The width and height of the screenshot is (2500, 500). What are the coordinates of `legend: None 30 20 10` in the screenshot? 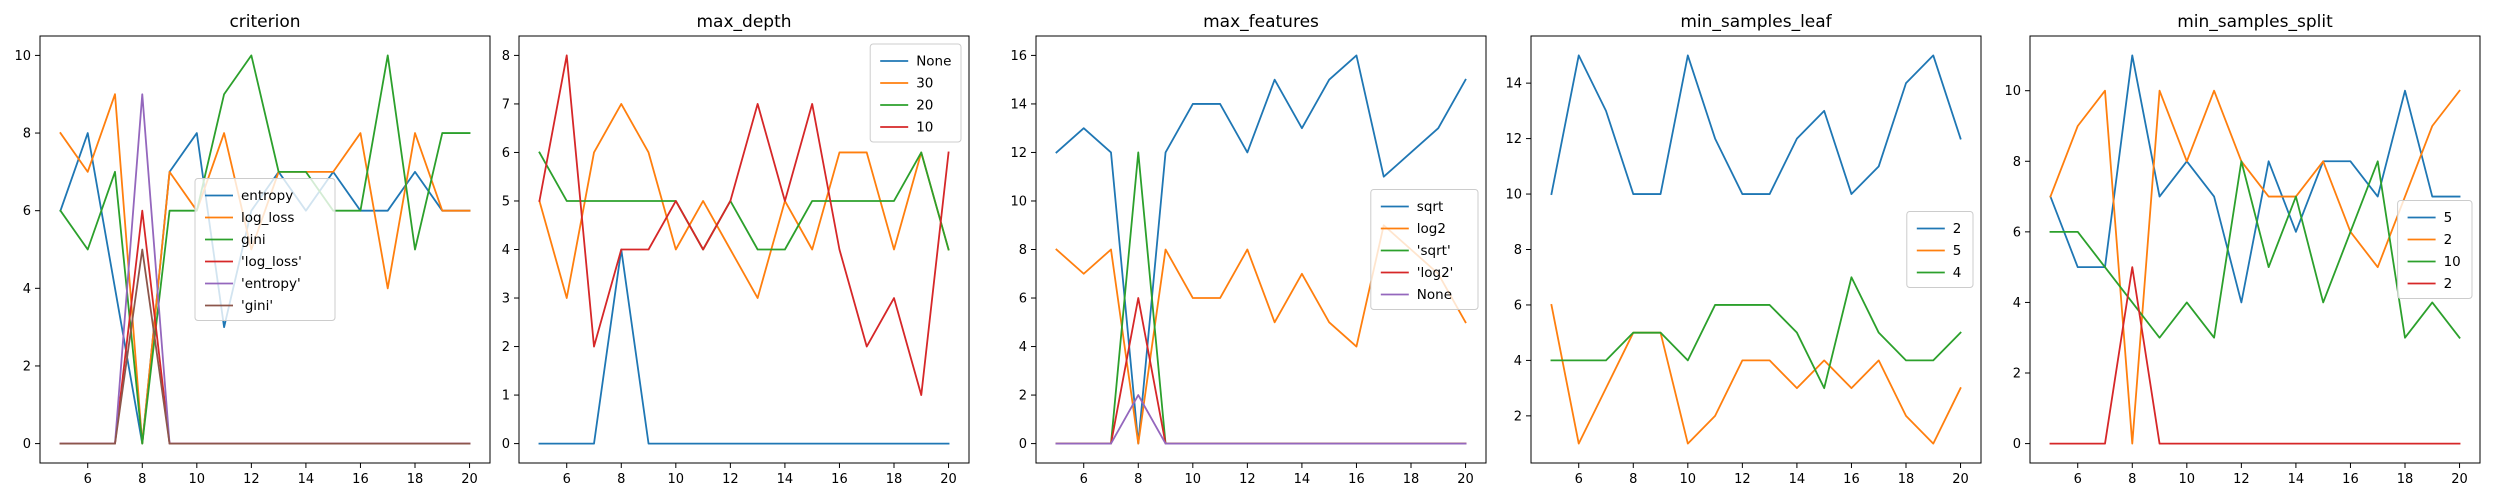 It's located at (915, 93).